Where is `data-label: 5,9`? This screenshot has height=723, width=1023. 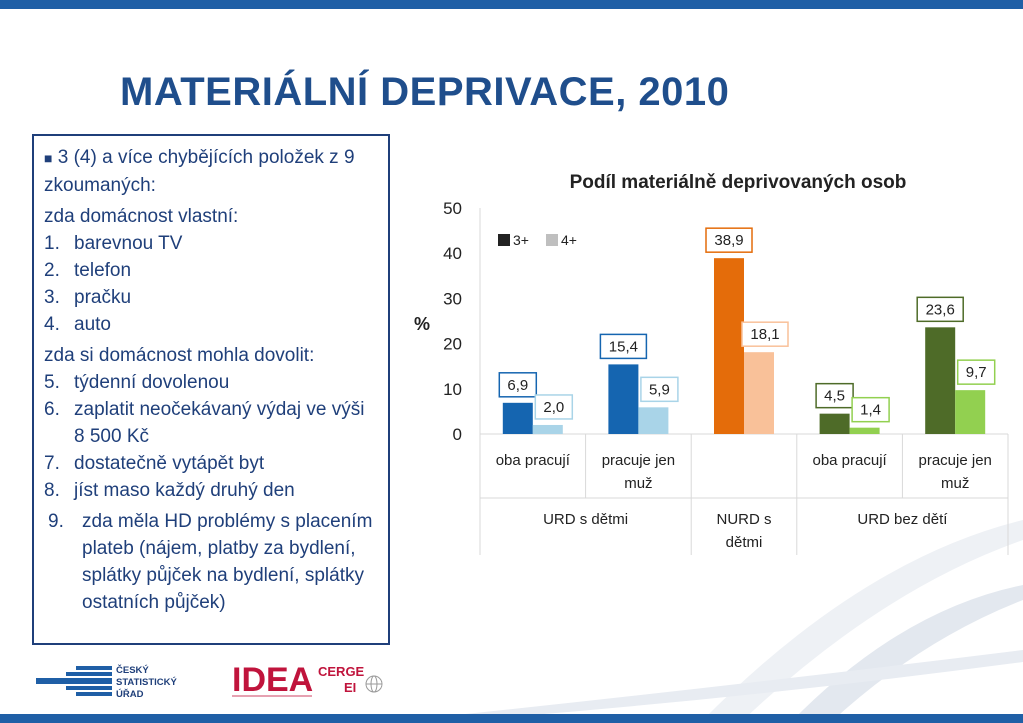
data-label: 5,9 is located at coordinates (659, 389).